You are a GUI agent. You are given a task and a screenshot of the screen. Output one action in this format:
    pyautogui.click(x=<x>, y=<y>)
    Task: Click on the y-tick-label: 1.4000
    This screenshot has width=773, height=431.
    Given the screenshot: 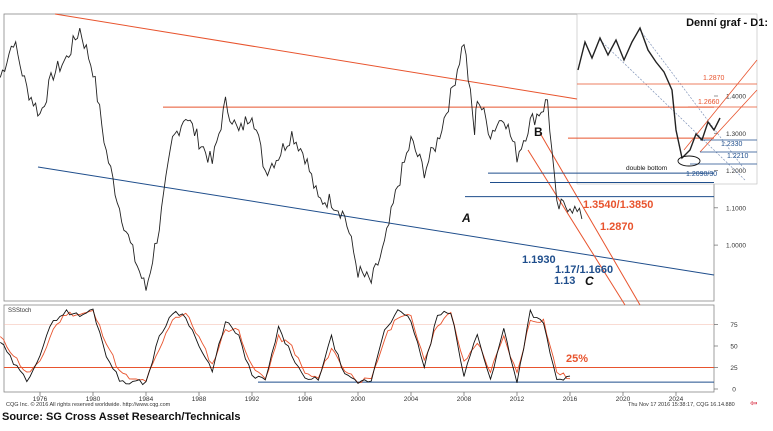 What is the action you would take?
    pyautogui.click(x=736, y=97)
    